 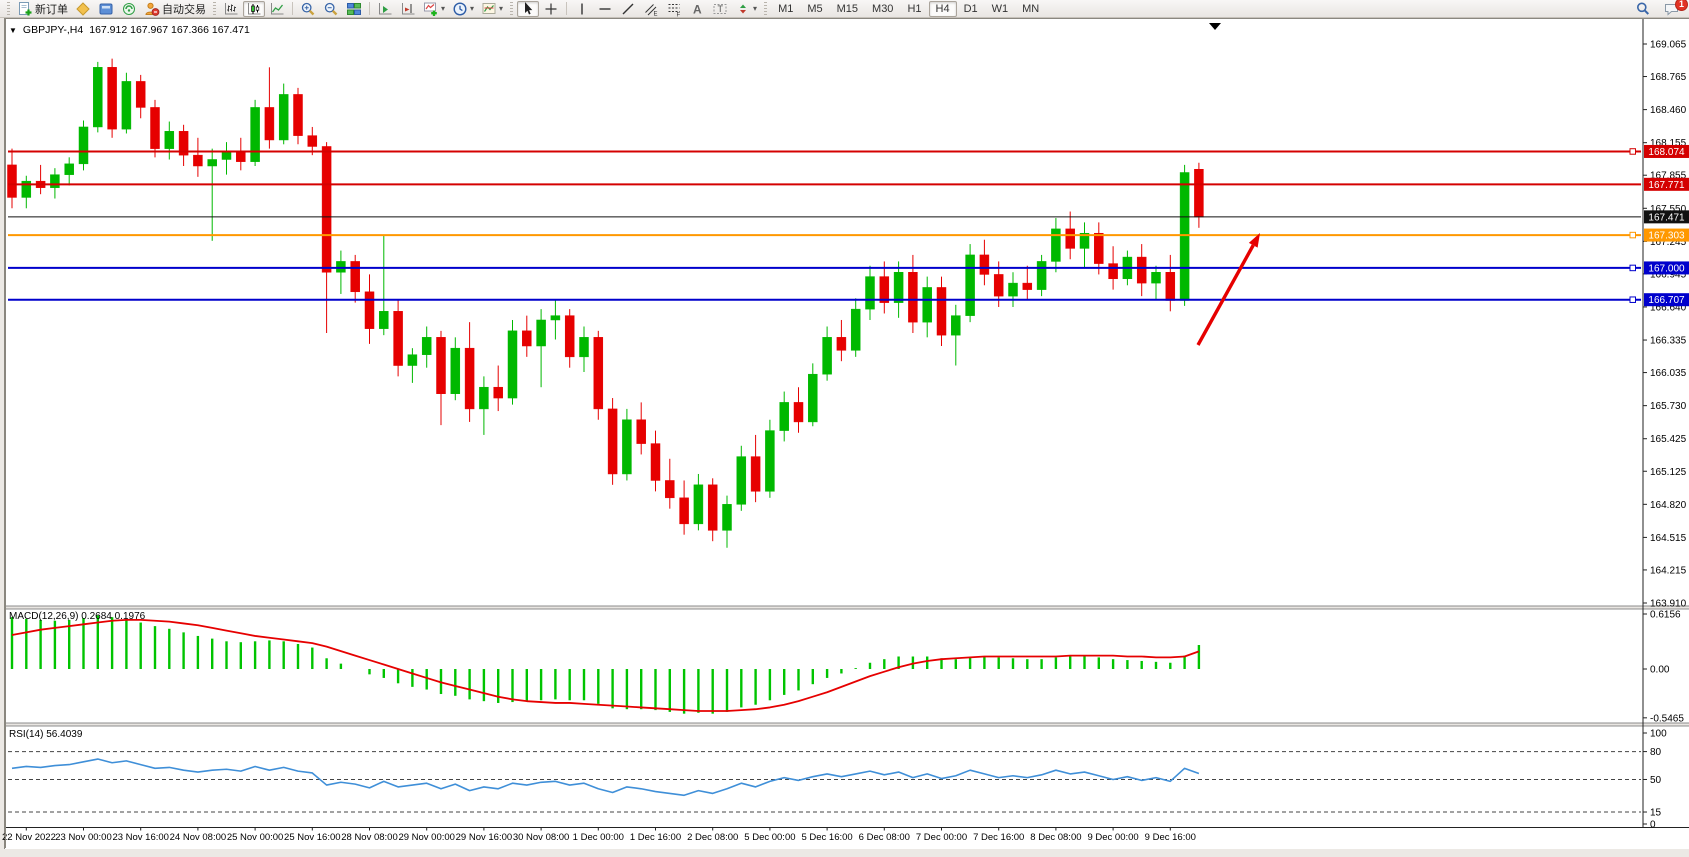 I want to click on date-label: 1 Dec 16:00, so click(x=655, y=837).